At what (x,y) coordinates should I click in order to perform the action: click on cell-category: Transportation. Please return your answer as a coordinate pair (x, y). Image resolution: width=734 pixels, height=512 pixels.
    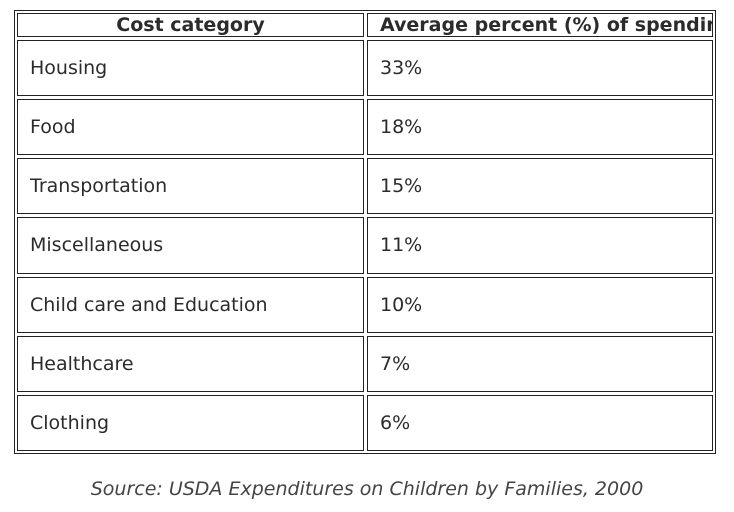
    Looking at the image, I should click on (190, 186).